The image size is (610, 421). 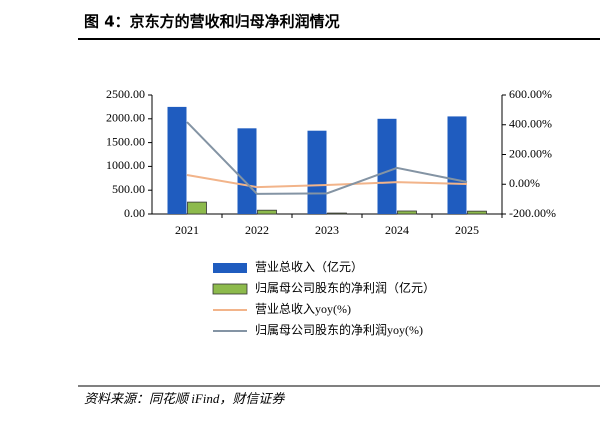 What do you see at coordinates (303, 309) in the screenshot?
I see `legend-label: 营业总收入yoy(%)` at bounding box center [303, 309].